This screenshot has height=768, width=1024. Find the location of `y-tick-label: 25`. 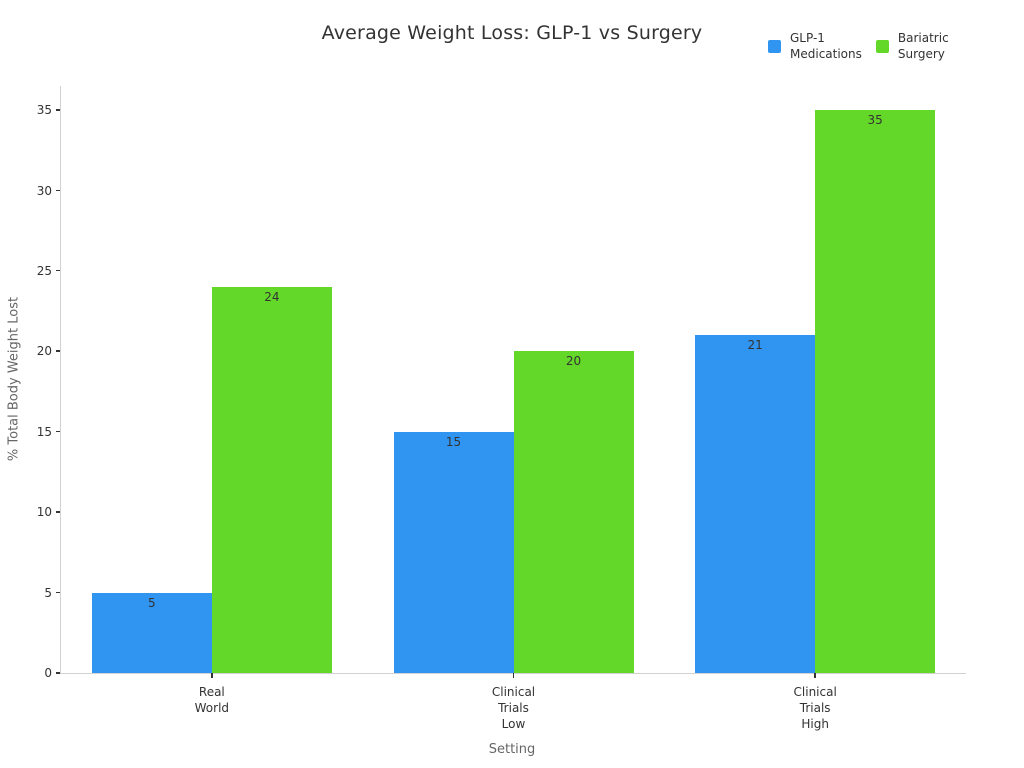

y-tick-label: 25 is located at coordinates (44, 270).